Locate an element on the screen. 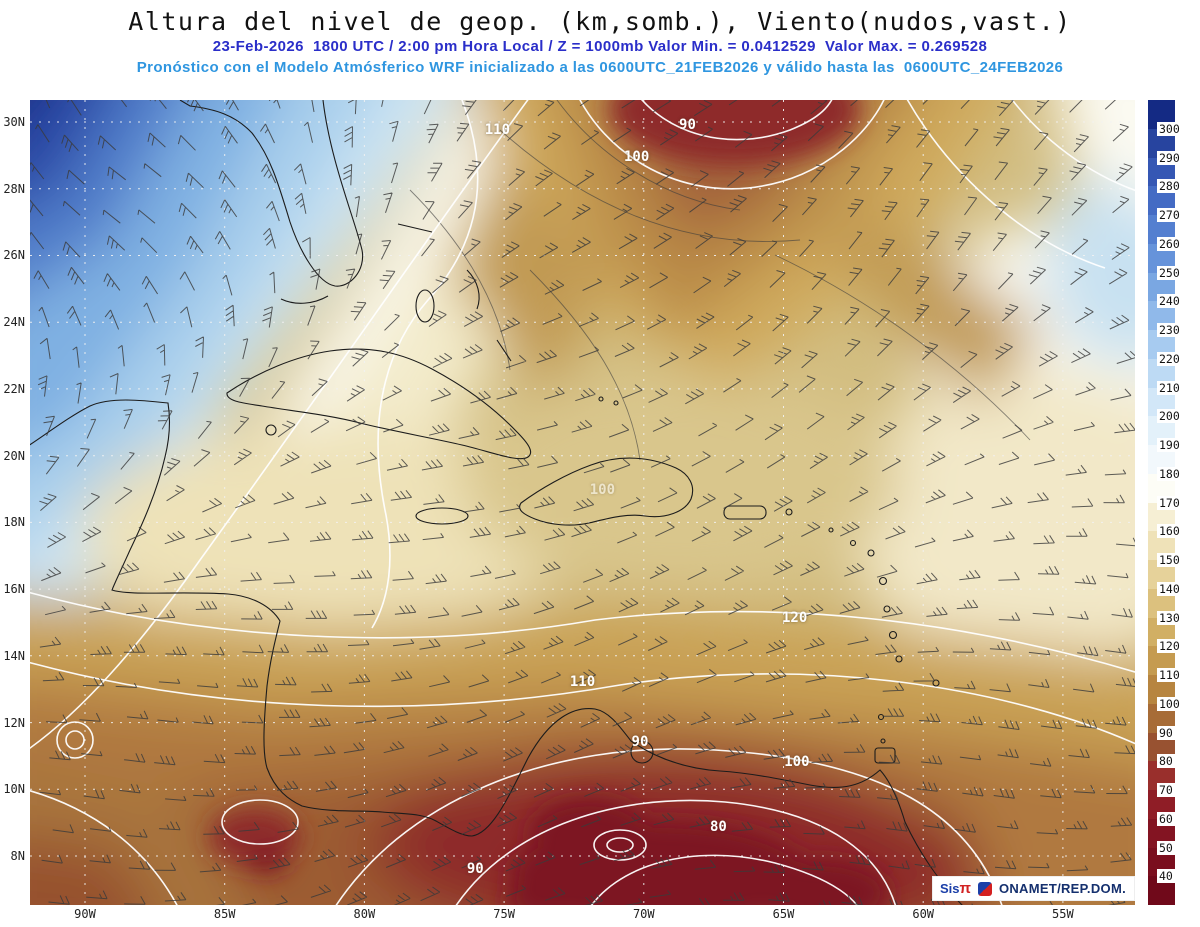 The width and height of the screenshot is (1200, 927). colorbar-tick: 230 is located at coordinates (1169, 330).